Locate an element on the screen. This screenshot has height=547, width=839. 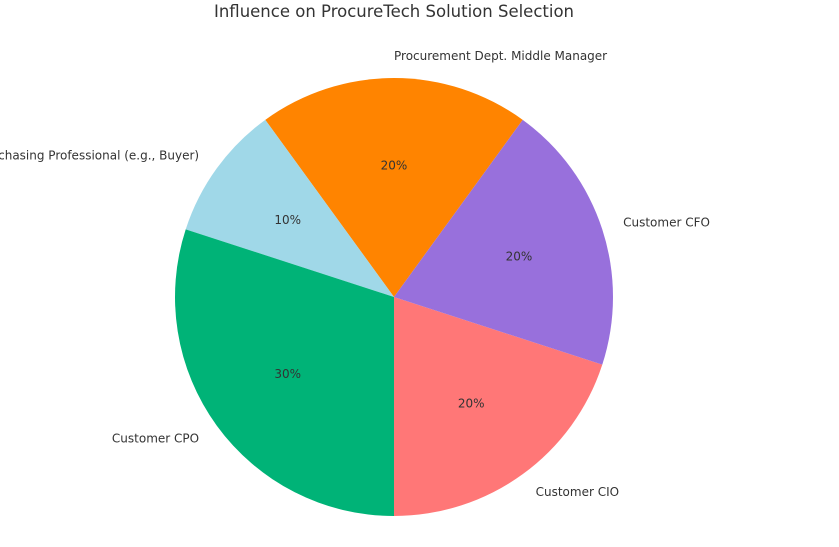
pie-category-label-4: Customer CFO is located at coordinates (666, 223).